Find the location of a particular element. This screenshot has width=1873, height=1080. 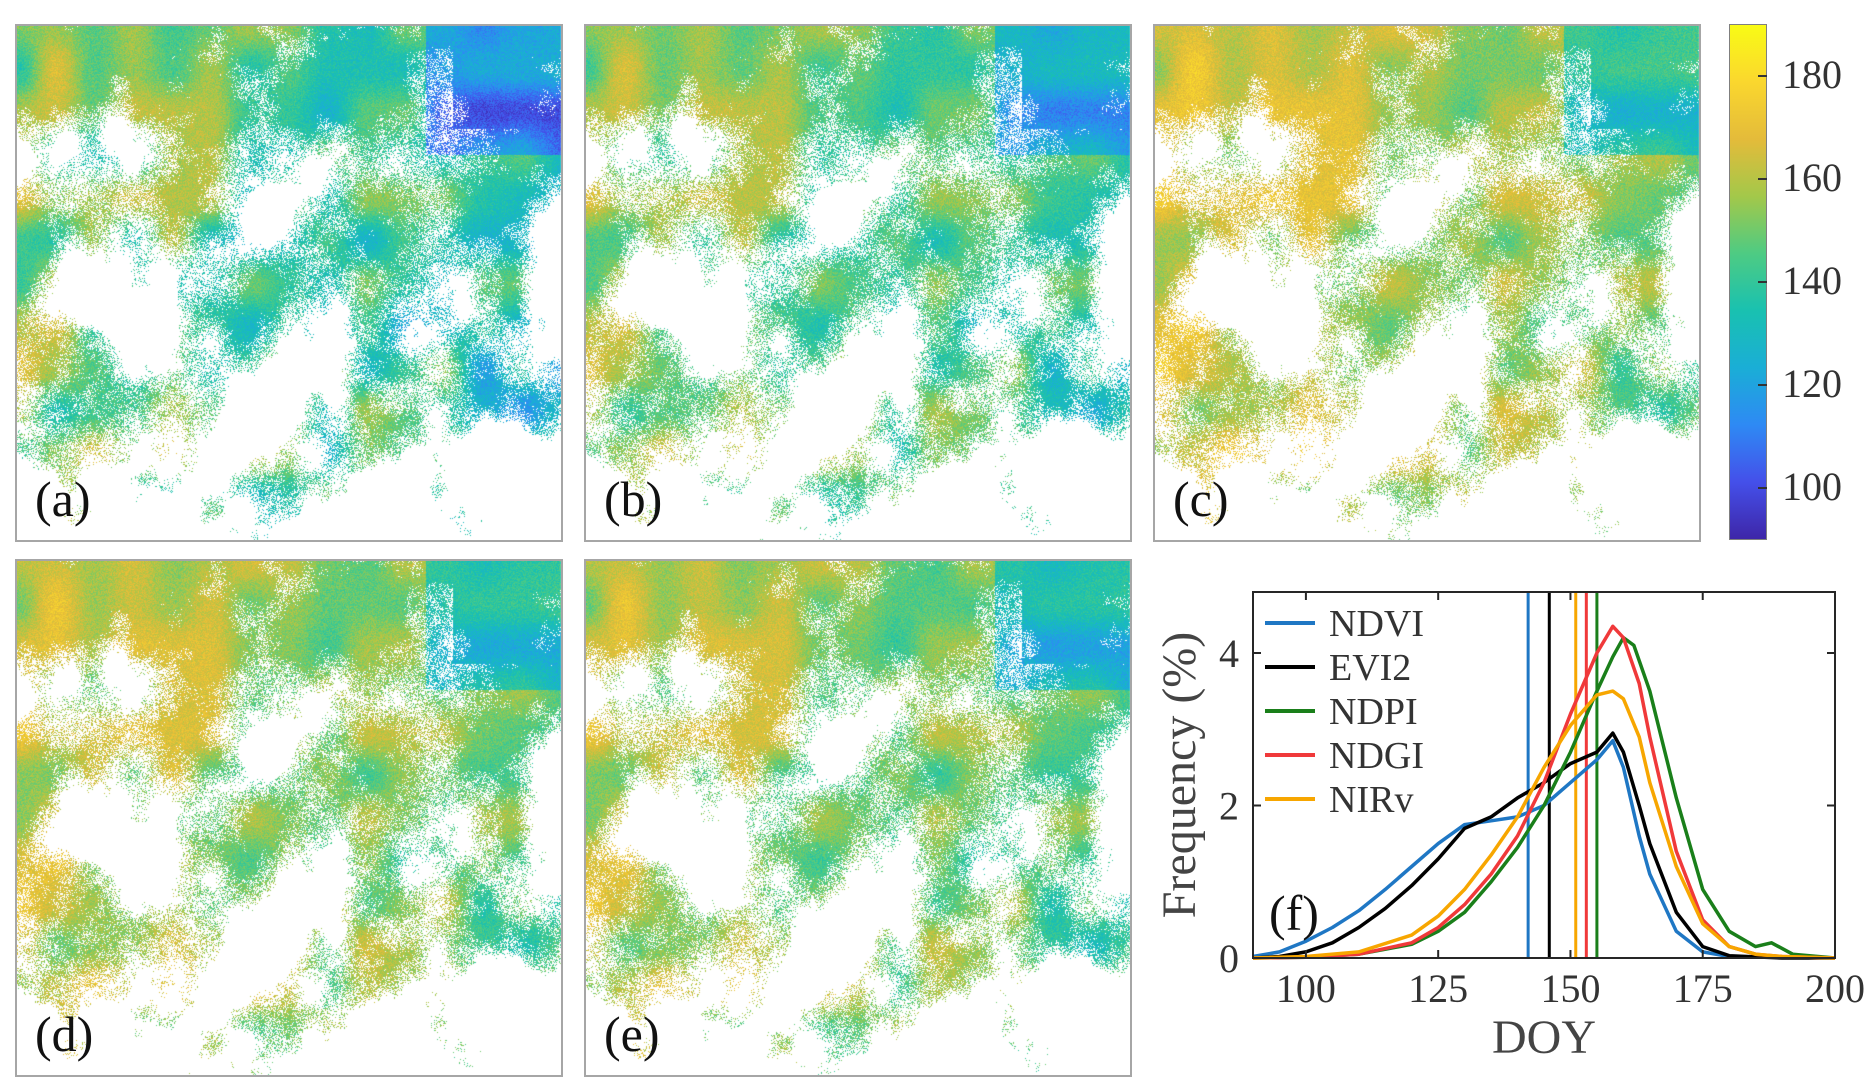

colorbar-tick-label: 180 is located at coordinates (1812, 74).